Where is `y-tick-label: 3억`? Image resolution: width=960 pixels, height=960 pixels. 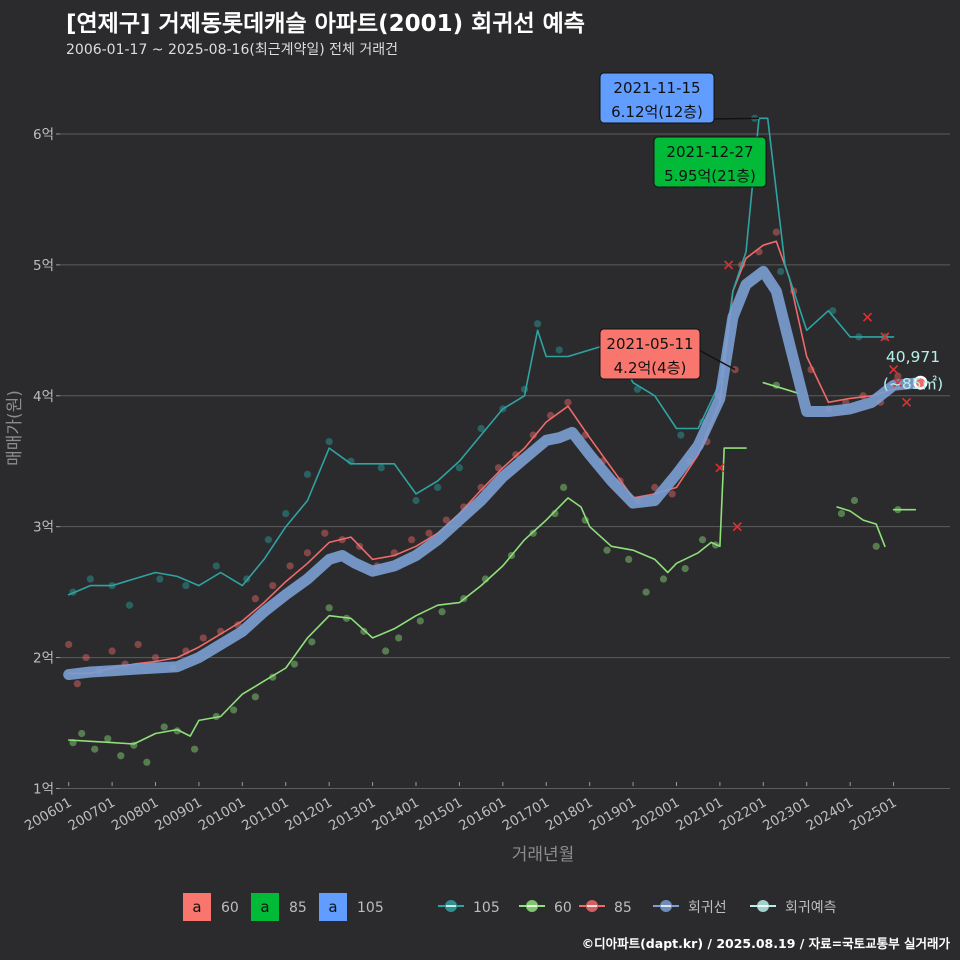
y-tick-label: 3억 is located at coordinates (43, 528).